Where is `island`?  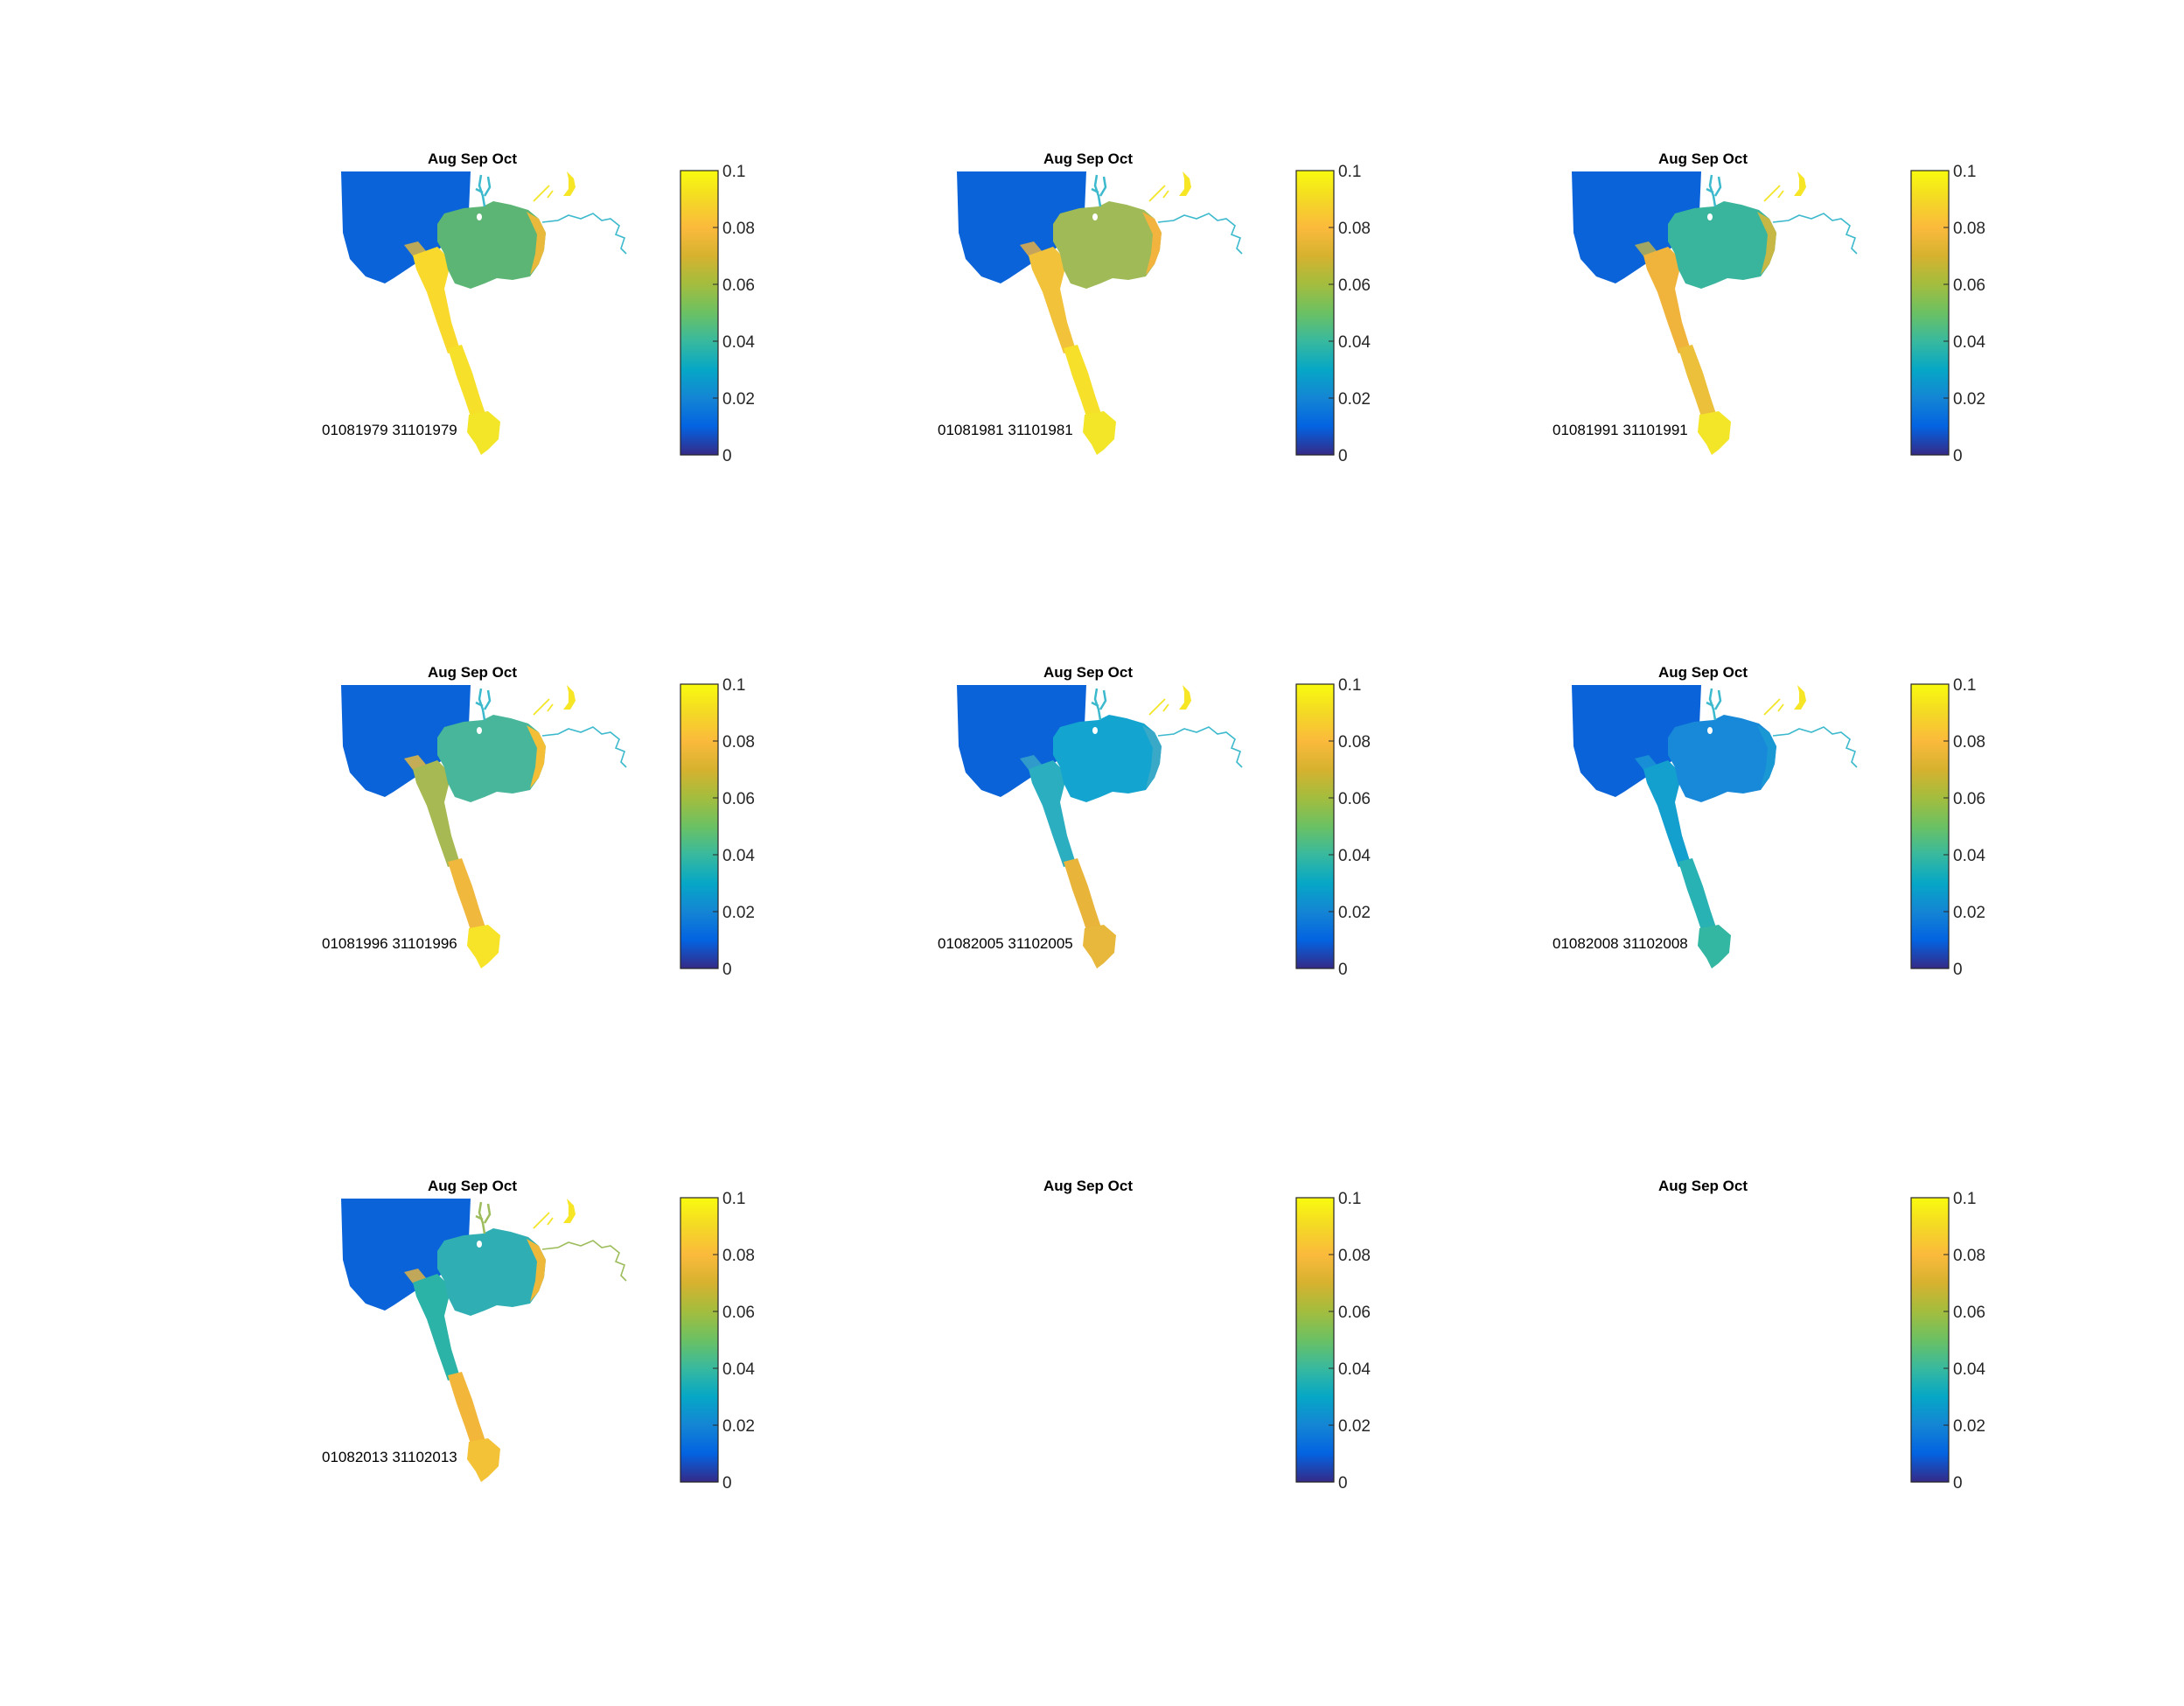 island is located at coordinates (1710, 216).